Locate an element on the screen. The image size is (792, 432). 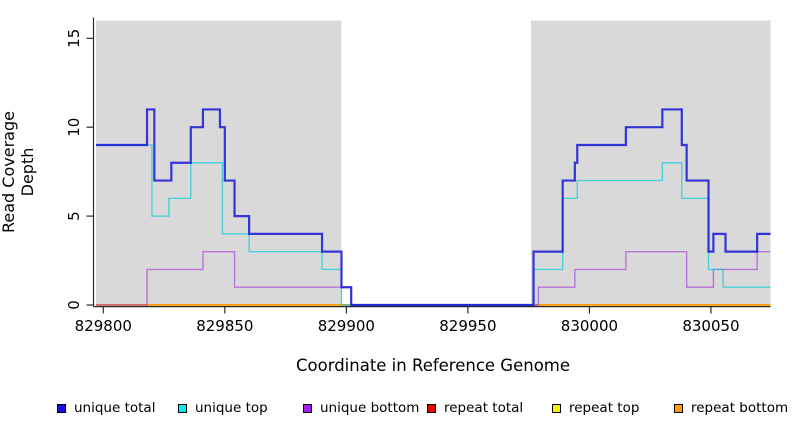
legend-swatch-repeat-total is located at coordinates (431, 408).